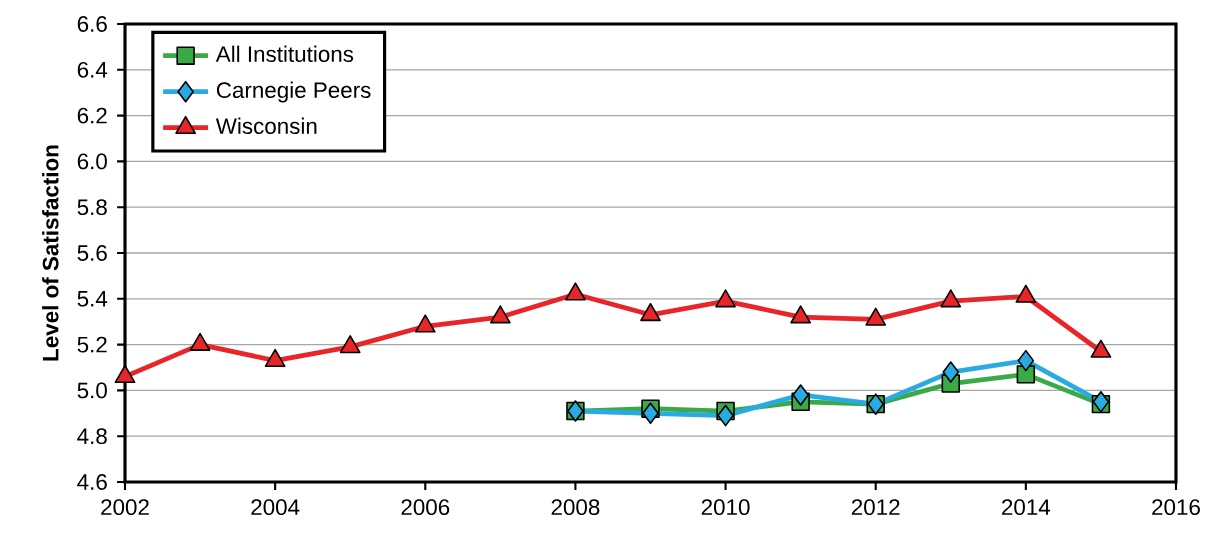 This screenshot has height=533, width=1214. What do you see at coordinates (92, 115) in the screenshot?
I see `y-tick-label: 6.2` at bounding box center [92, 115].